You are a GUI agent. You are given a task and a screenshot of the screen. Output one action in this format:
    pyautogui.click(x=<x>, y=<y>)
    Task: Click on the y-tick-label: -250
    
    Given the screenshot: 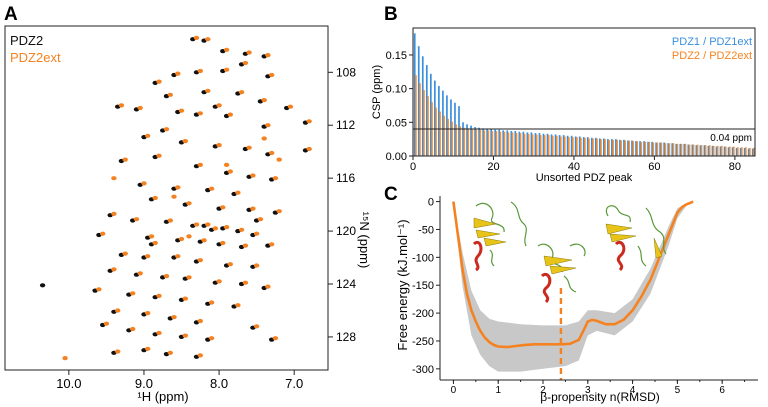 What is the action you would take?
    pyautogui.click(x=423, y=342)
    